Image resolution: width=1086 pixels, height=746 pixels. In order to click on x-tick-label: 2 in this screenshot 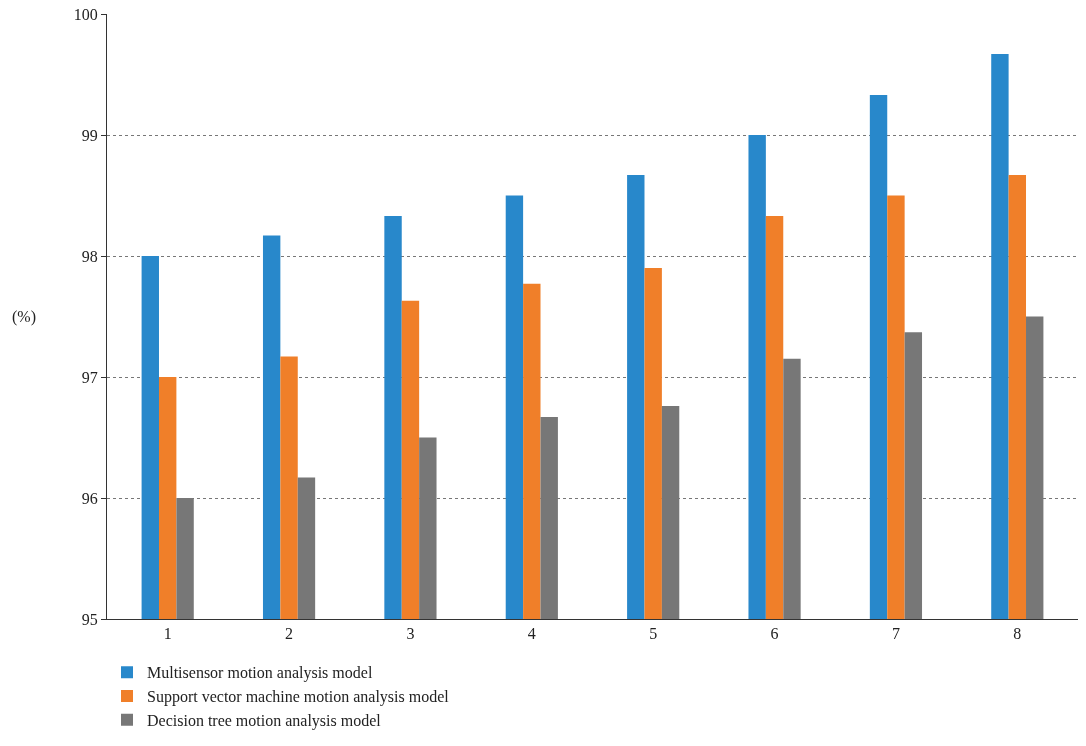, I will do `click(289, 634)`.